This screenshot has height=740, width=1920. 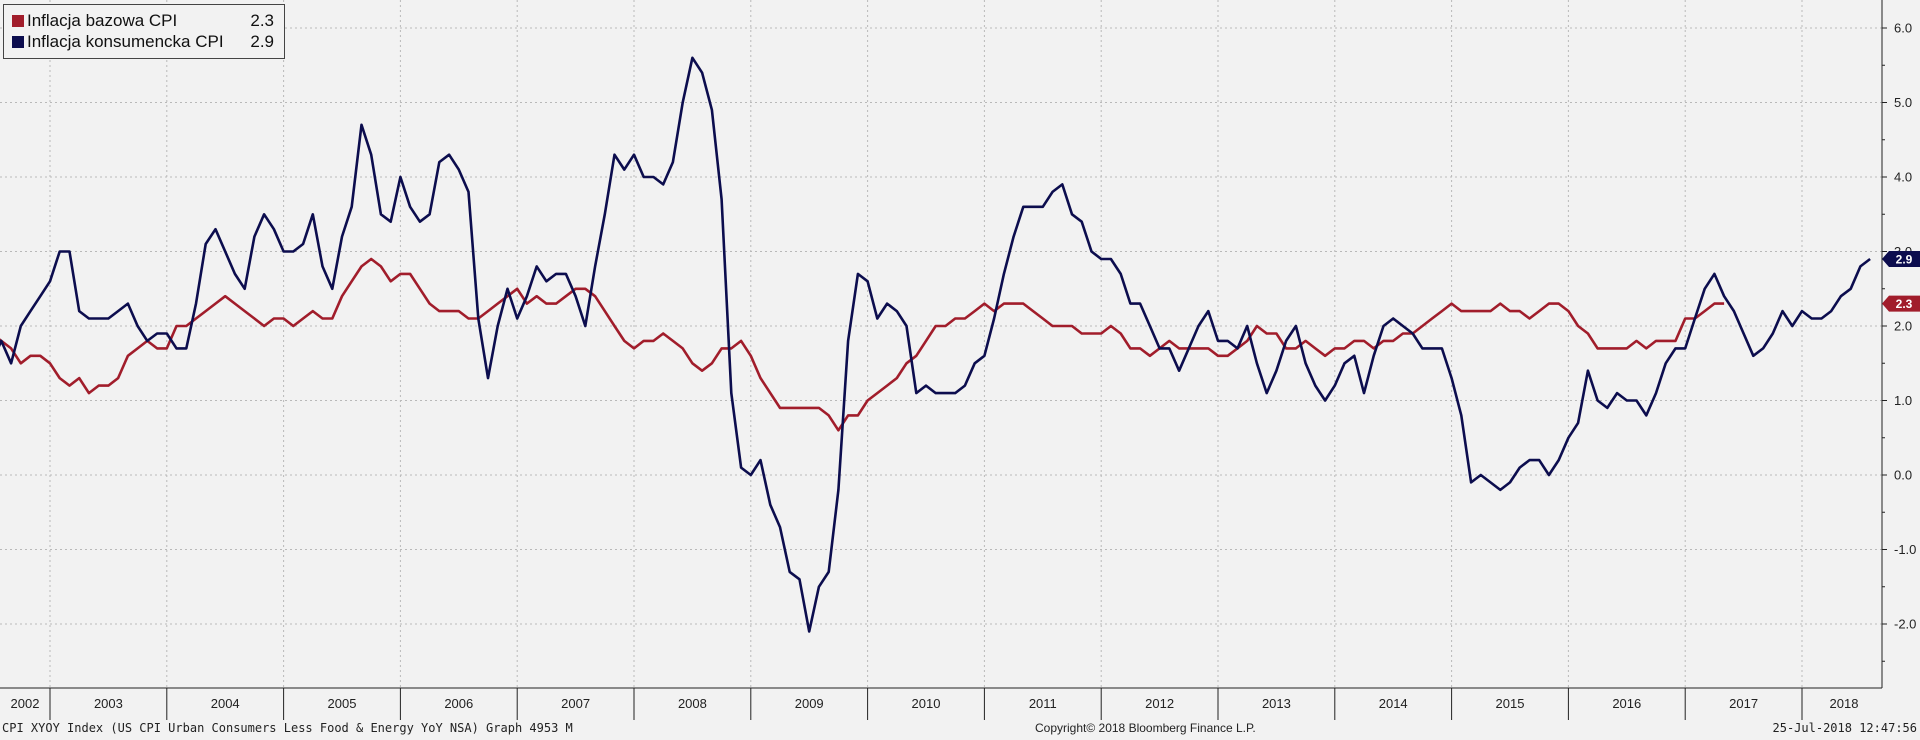 I want to click on x-tick-label: 2002, so click(x=25, y=703).